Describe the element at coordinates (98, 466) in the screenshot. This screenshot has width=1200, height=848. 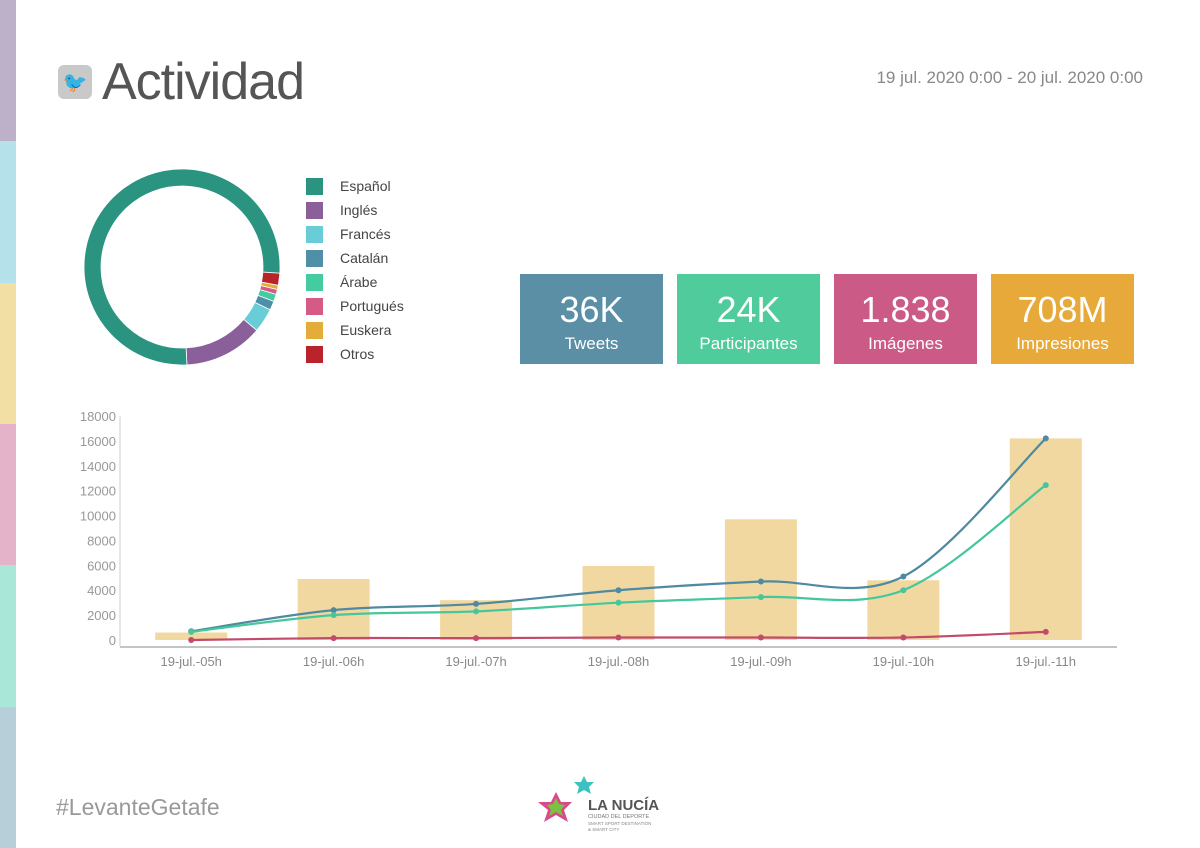
I see `y-tick-label: 14000` at that location.